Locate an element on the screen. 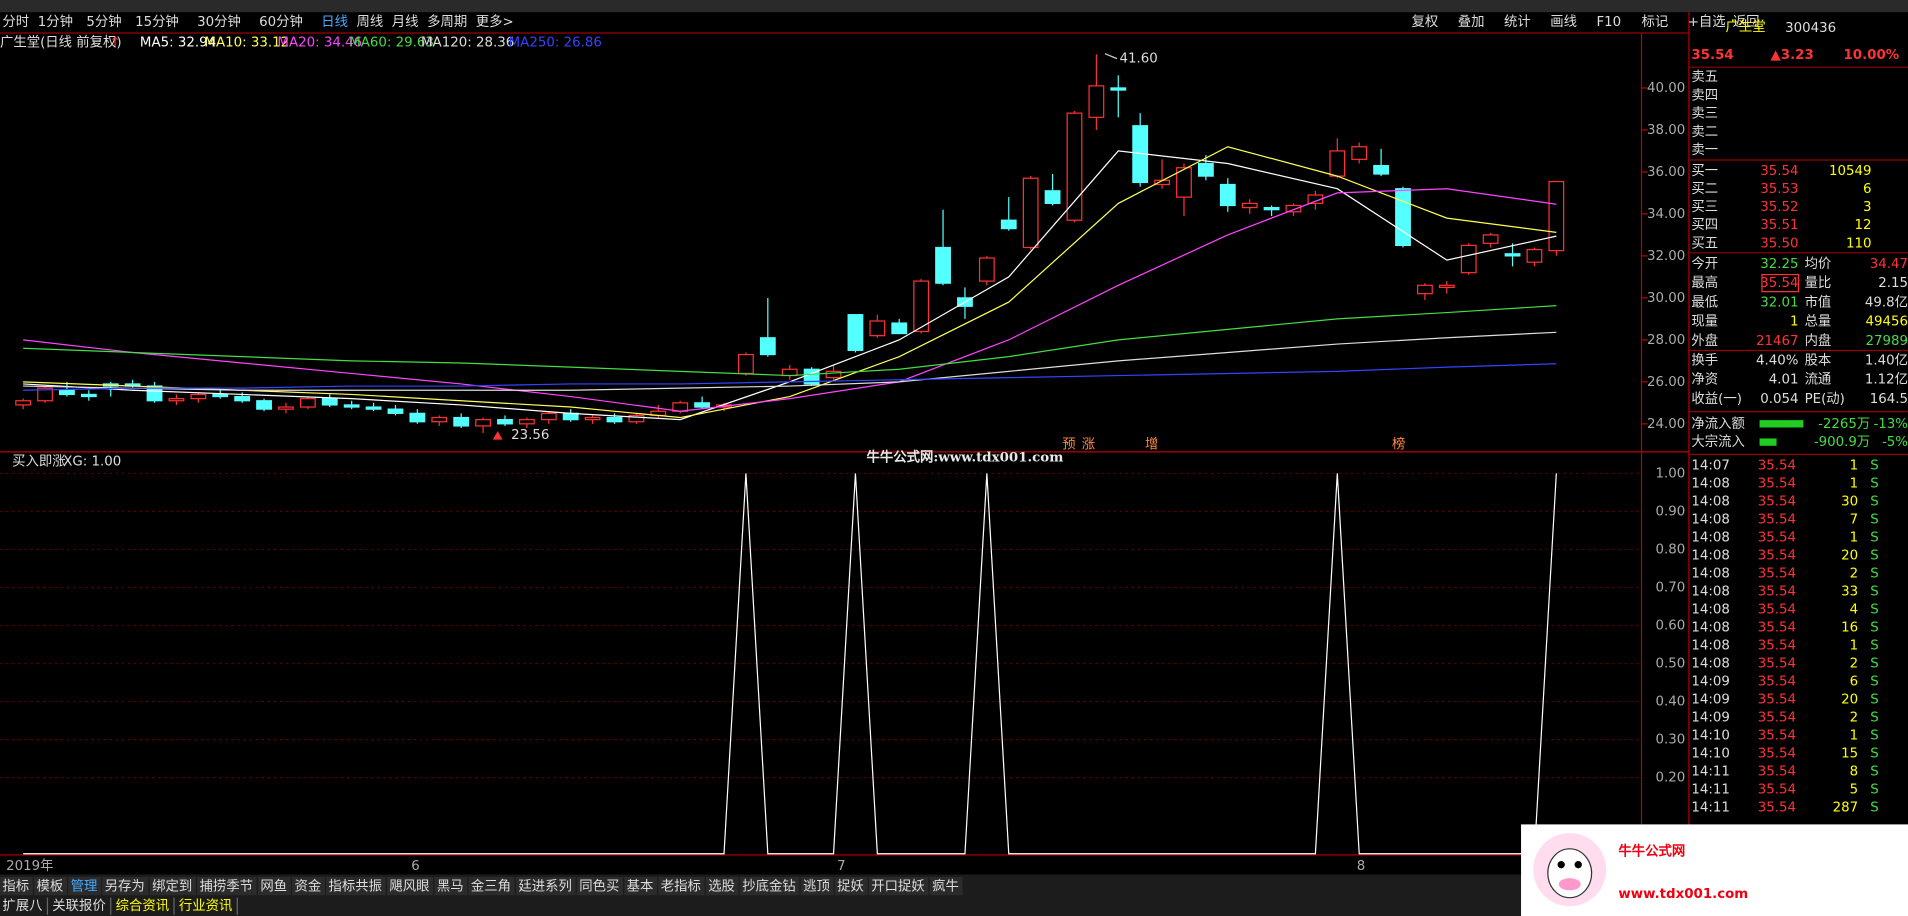  period-tab: 周线 is located at coordinates (370, 22).